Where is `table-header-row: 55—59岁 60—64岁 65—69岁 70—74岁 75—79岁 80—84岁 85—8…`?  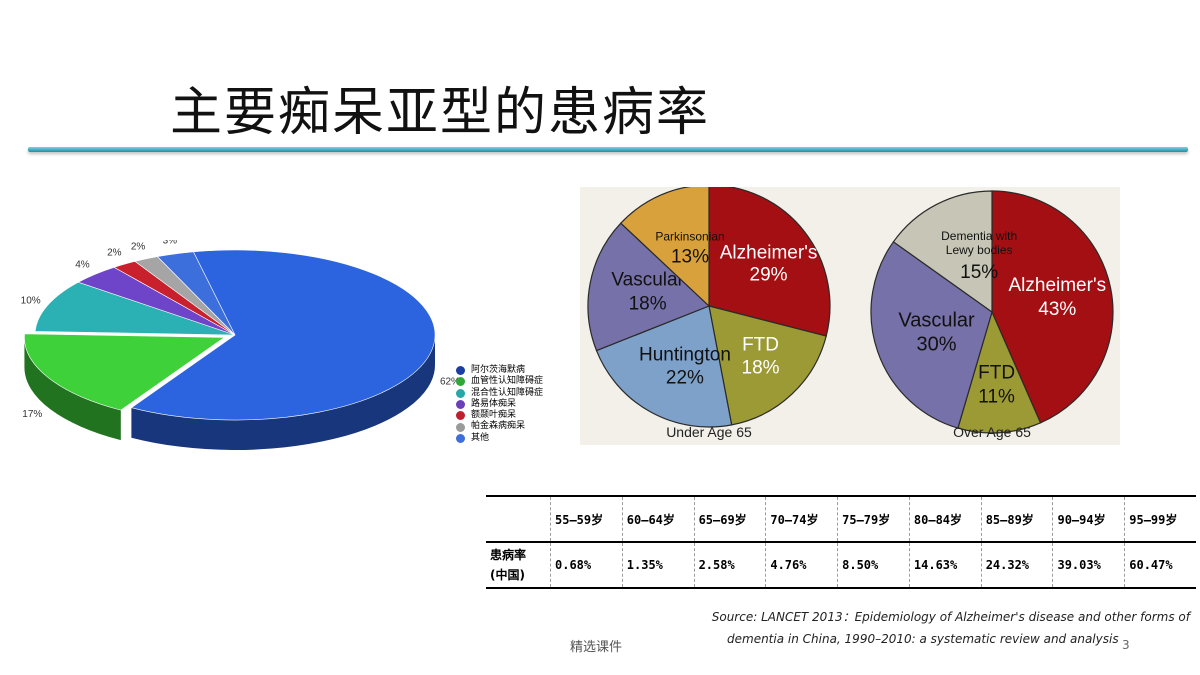
table-header-row: 55—59岁 60—64岁 65—69岁 70—74岁 75—79岁 80—84岁 85—8… is located at coordinates (841, 519).